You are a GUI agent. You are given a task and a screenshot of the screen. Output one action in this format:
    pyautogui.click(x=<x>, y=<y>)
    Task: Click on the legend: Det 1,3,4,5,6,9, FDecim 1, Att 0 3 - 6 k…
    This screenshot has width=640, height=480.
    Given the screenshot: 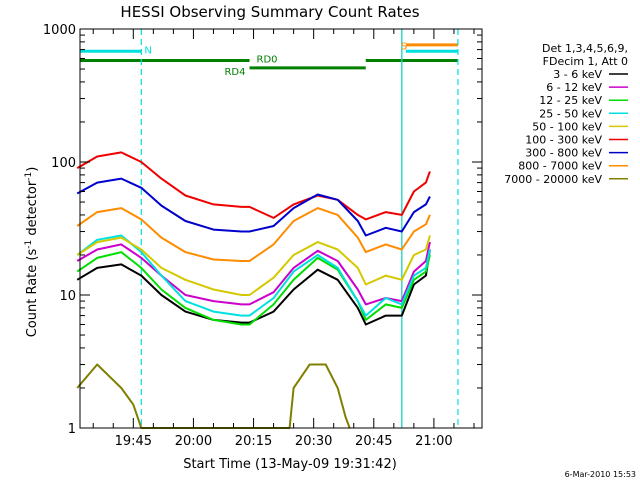 What is the action you would take?
    pyautogui.click(x=566, y=114)
    